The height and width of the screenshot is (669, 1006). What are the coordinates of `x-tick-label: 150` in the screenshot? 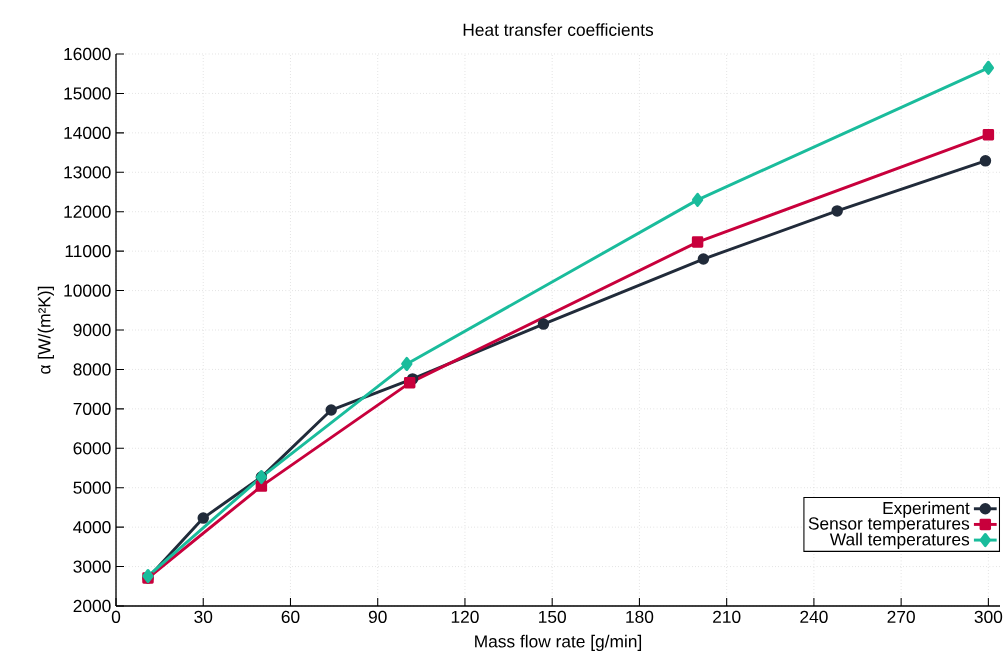 It's located at (552, 616).